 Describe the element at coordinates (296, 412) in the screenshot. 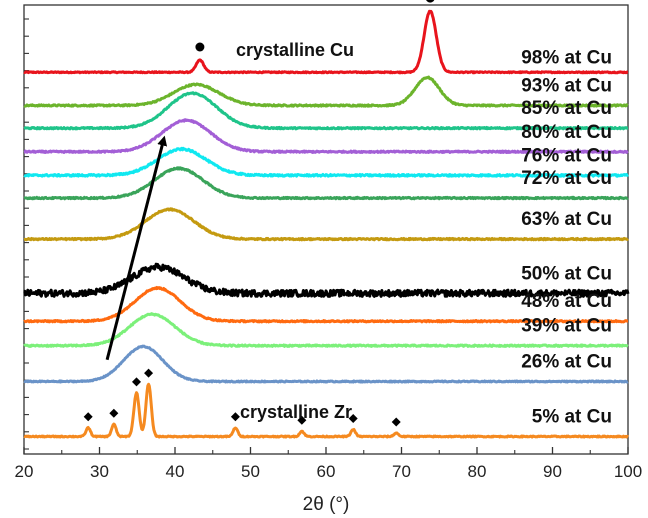

I see `annotation-crystalline-zr: crystalline Zr` at that location.